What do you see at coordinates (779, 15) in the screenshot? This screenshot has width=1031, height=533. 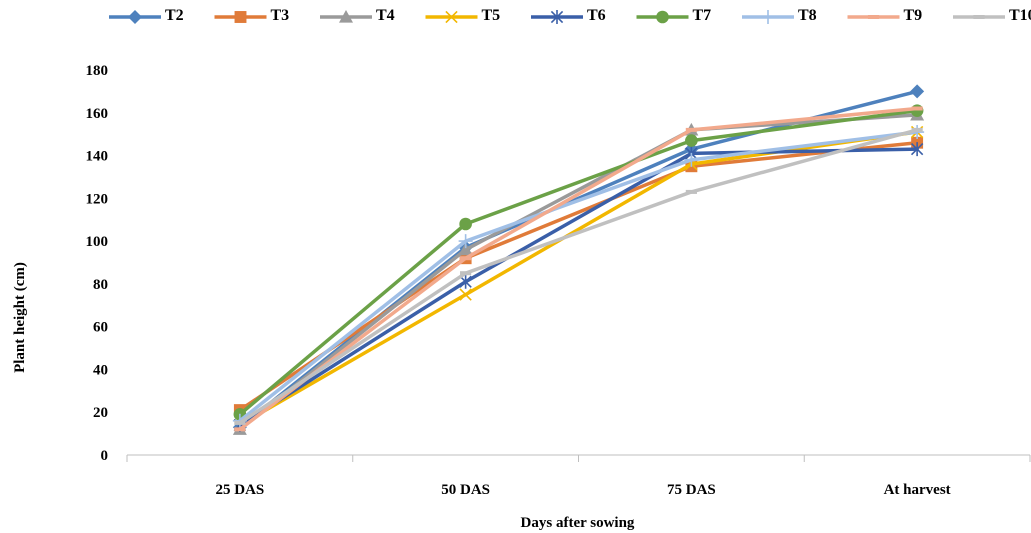 I see `legend-item-t8: T8` at bounding box center [779, 15].